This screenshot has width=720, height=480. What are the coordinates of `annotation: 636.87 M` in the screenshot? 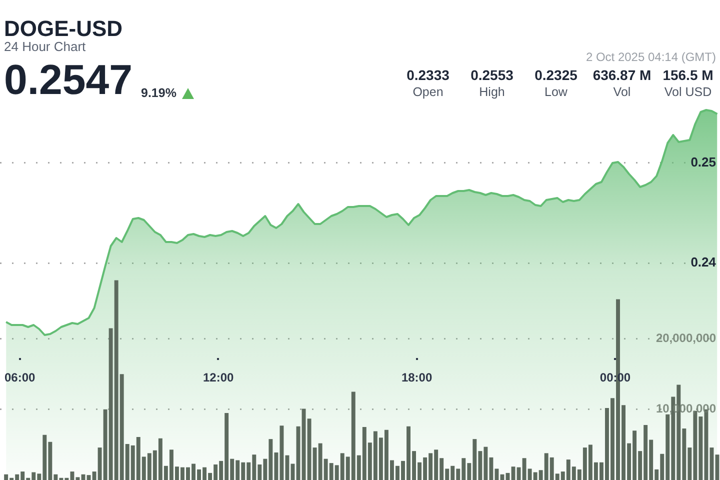 It's located at (622, 75).